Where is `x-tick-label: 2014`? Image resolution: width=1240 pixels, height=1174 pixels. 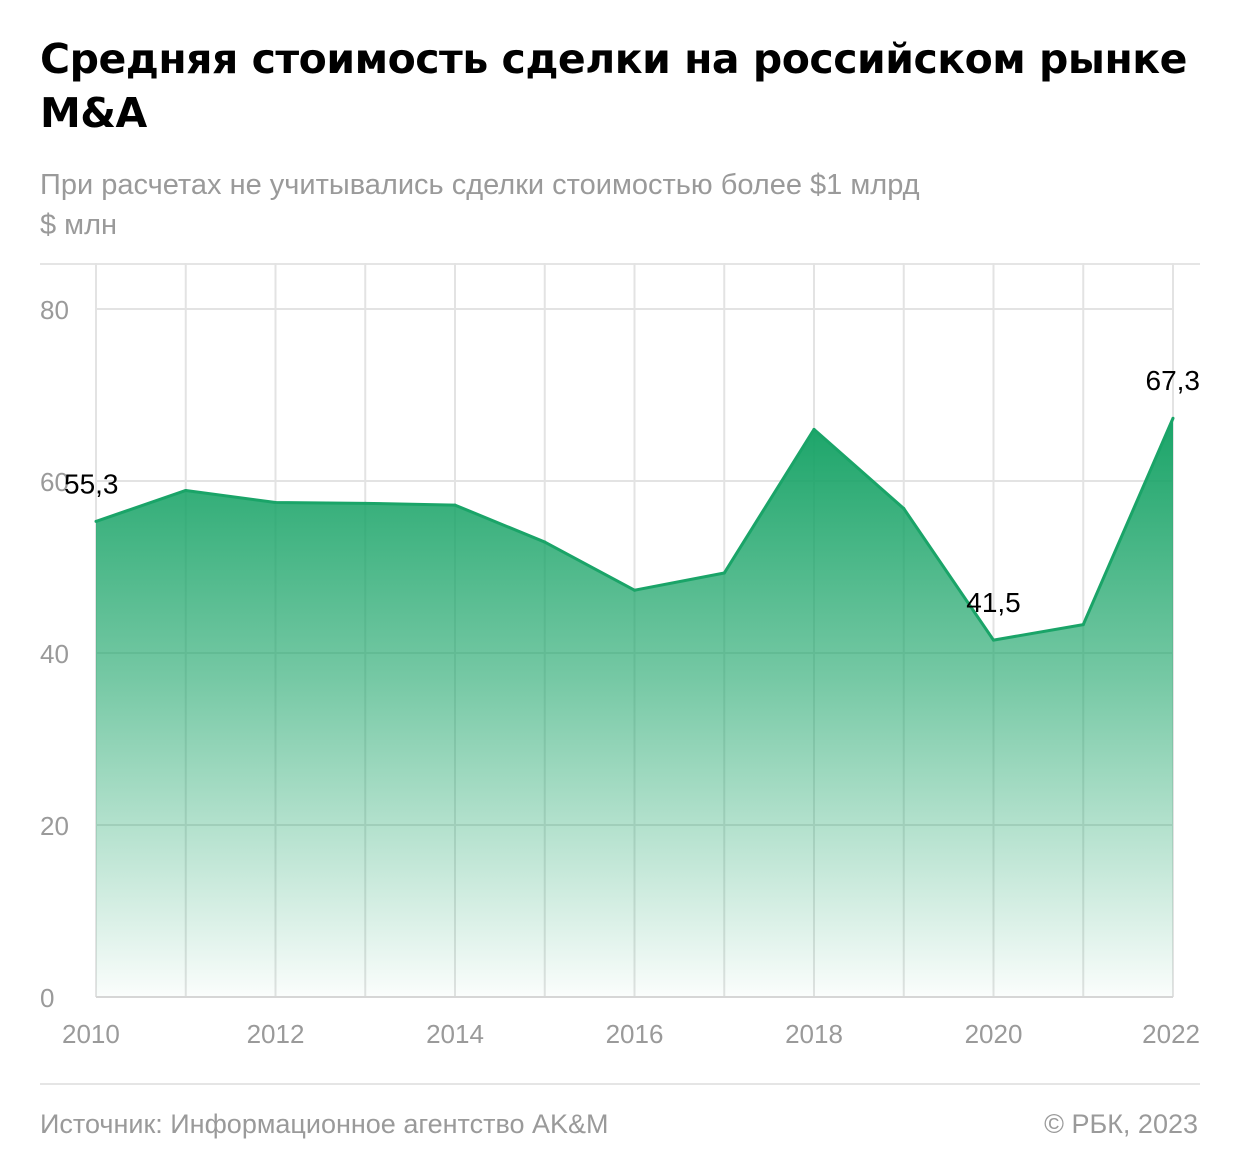 x-tick-label: 2014 is located at coordinates (455, 1034).